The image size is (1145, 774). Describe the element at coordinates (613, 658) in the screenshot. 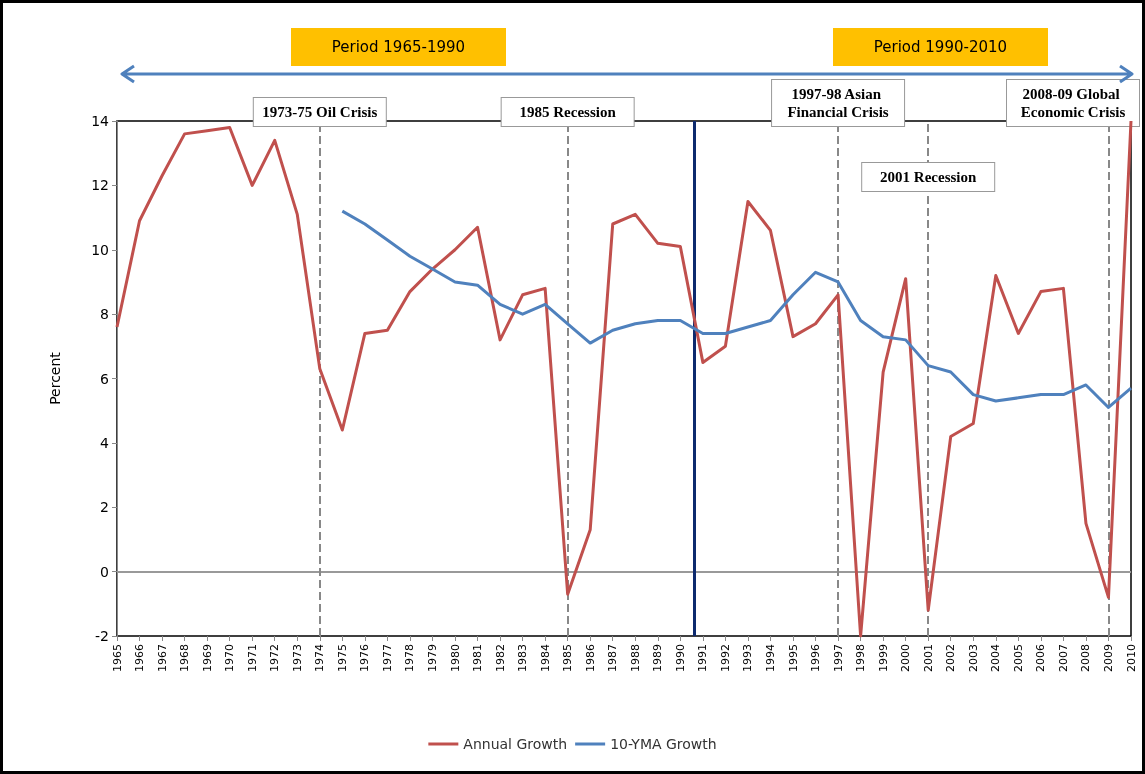

I see `x-tick-label: 1987` at that location.